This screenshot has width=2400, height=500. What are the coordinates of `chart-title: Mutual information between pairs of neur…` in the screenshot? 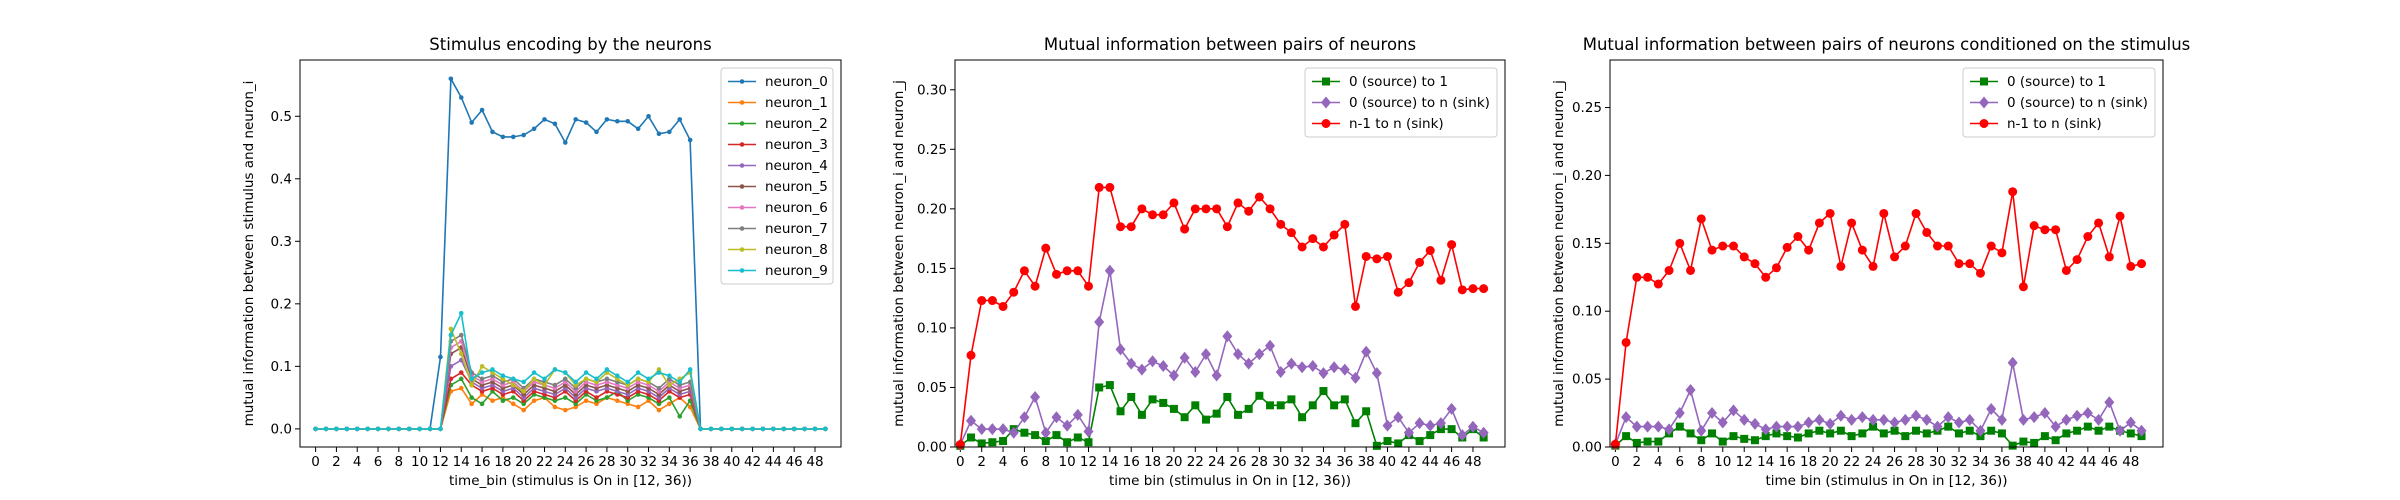 It's located at (1887, 44).